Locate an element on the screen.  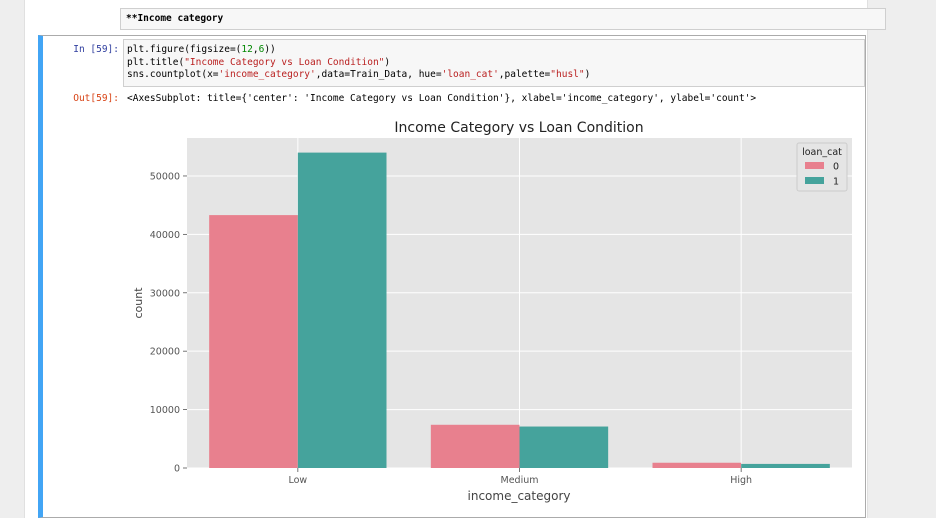
x-axis-label: income_category is located at coordinates (519, 496).